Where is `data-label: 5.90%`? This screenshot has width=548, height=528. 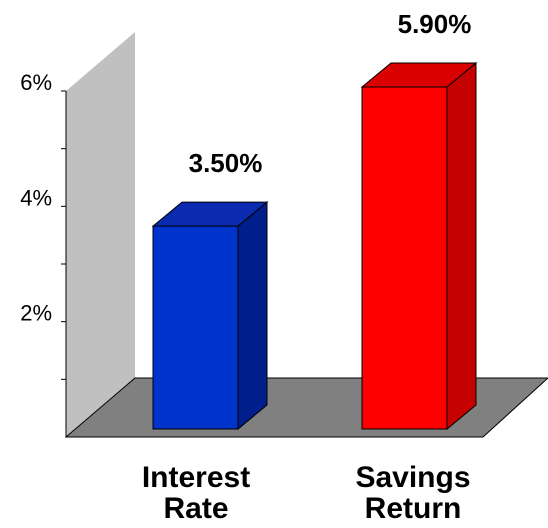
data-label: 5.90% is located at coordinates (435, 24).